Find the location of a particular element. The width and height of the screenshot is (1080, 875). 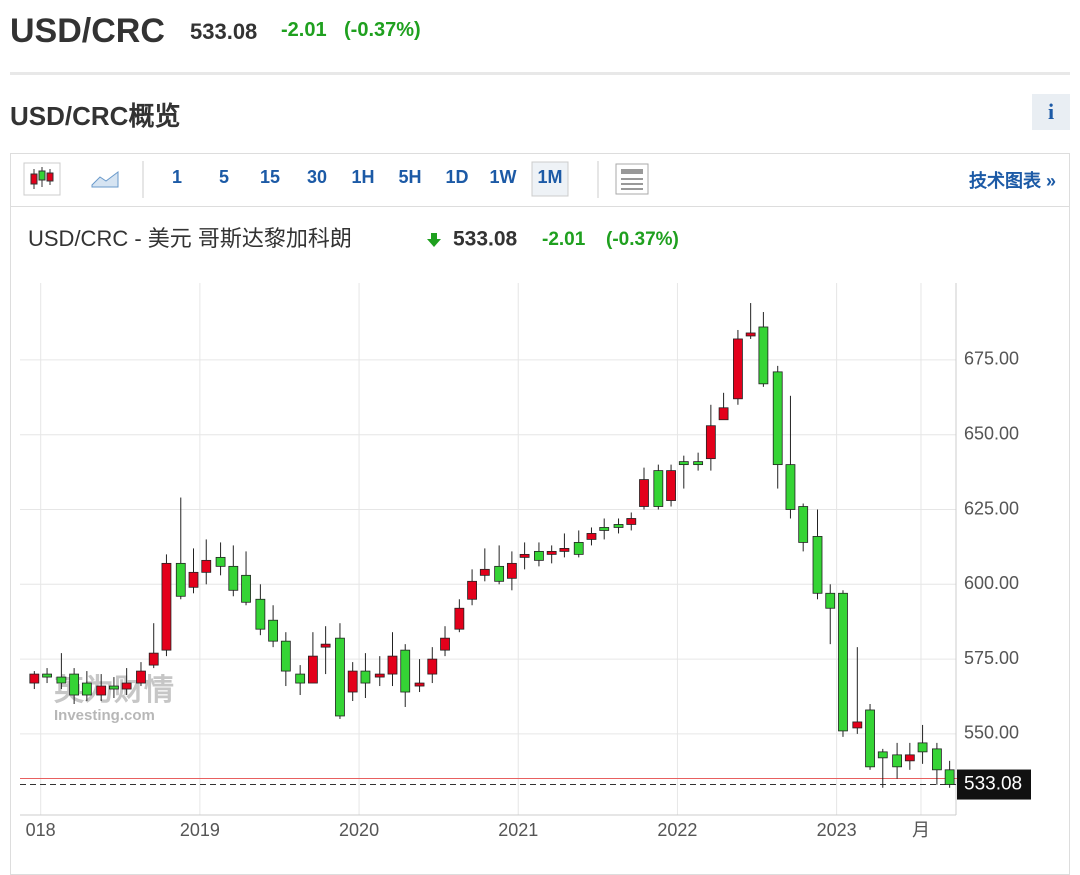

y-tick-label: 675.00 is located at coordinates (991, 359).